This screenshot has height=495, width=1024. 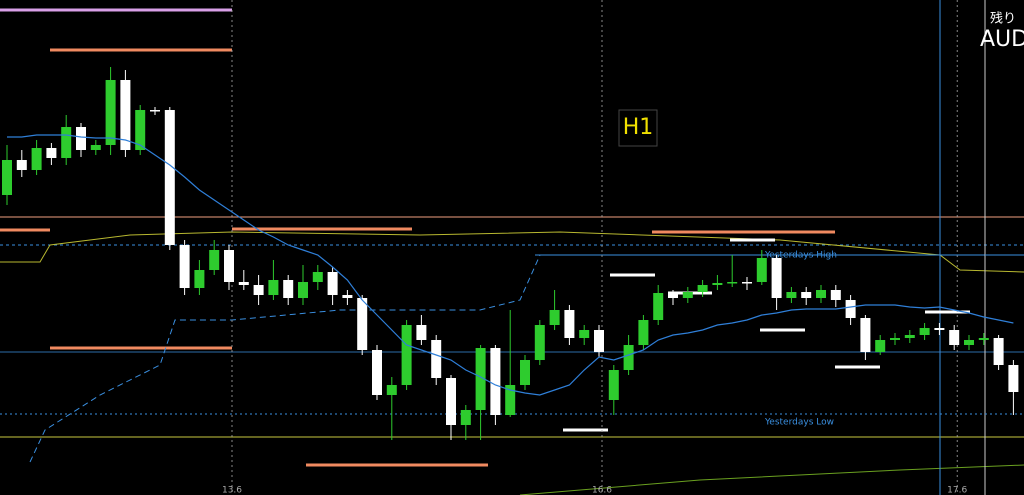 What do you see at coordinates (1002, 39) in the screenshot?
I see `symbol-label: AUD` at bounding box center [1002, 39].